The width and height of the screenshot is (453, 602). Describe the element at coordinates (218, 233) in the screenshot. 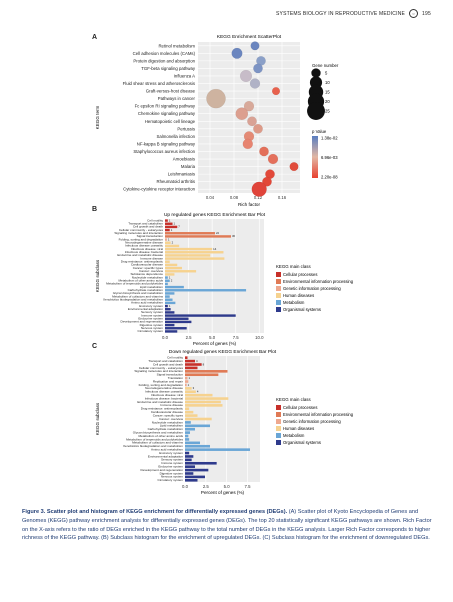

I see `bar-data-label: 22` at that location.